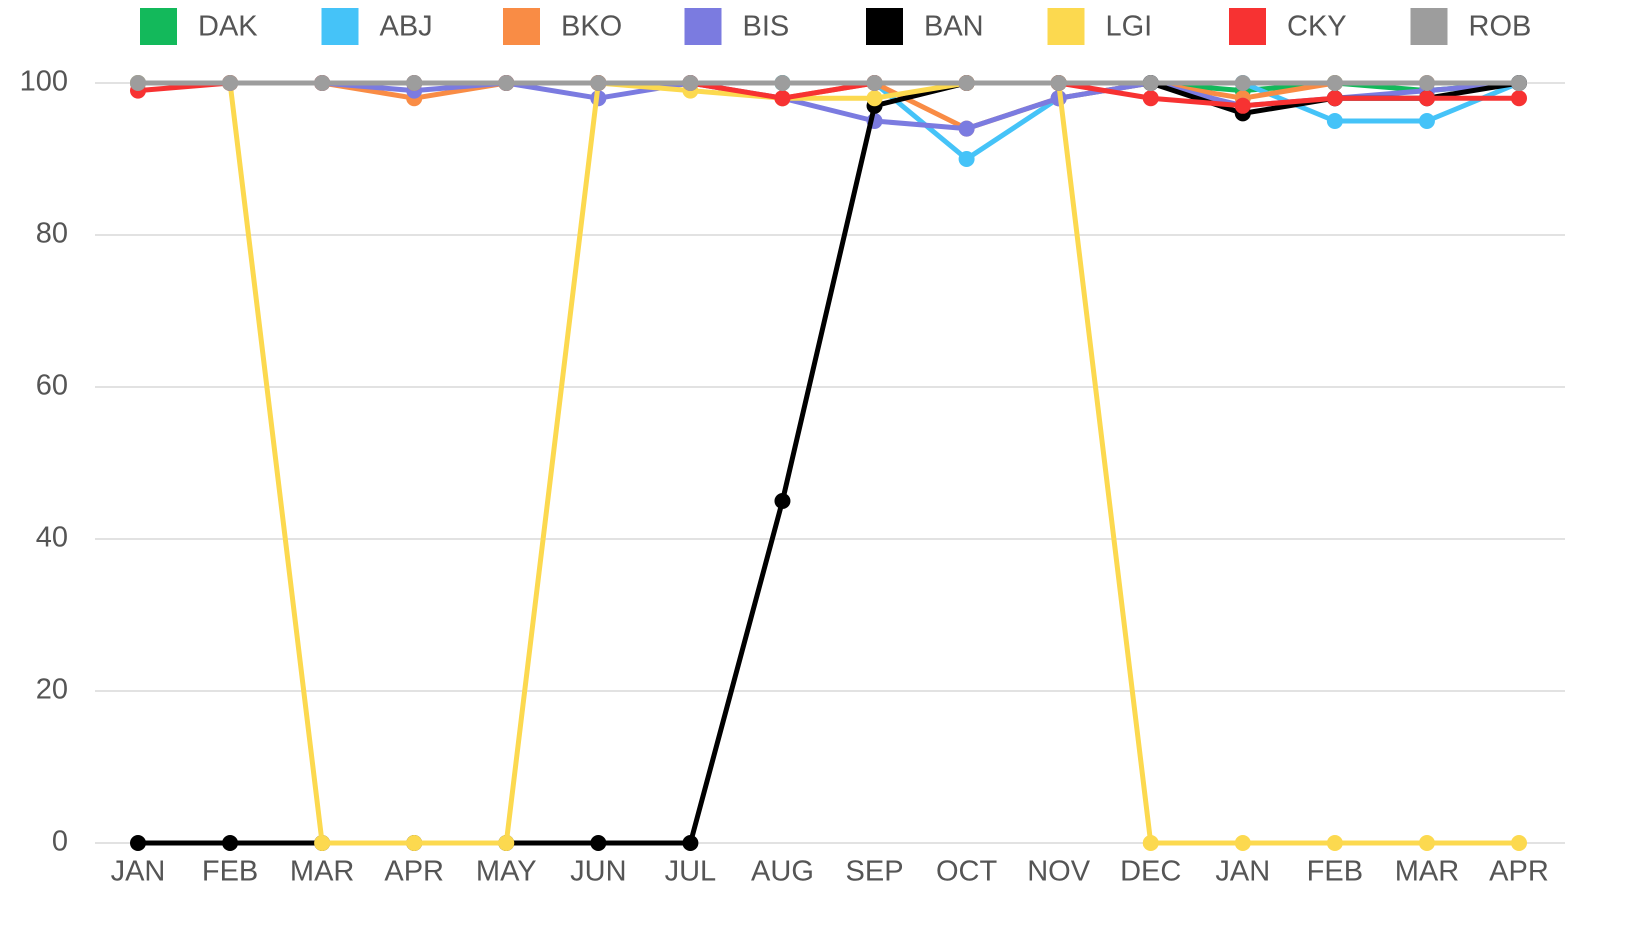  I want to click on y-tick-label: 60, so click(52, 386).